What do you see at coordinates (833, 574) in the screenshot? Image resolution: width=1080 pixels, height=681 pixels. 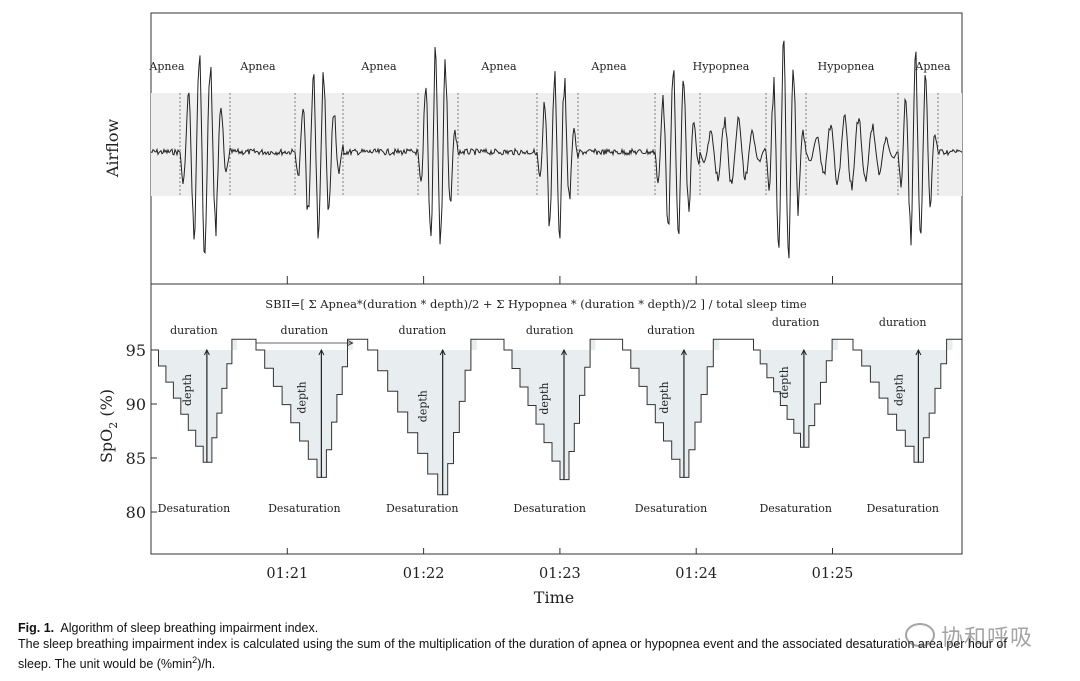 I see `x-tick-label: 01:25` at bounding box center [833, 574].